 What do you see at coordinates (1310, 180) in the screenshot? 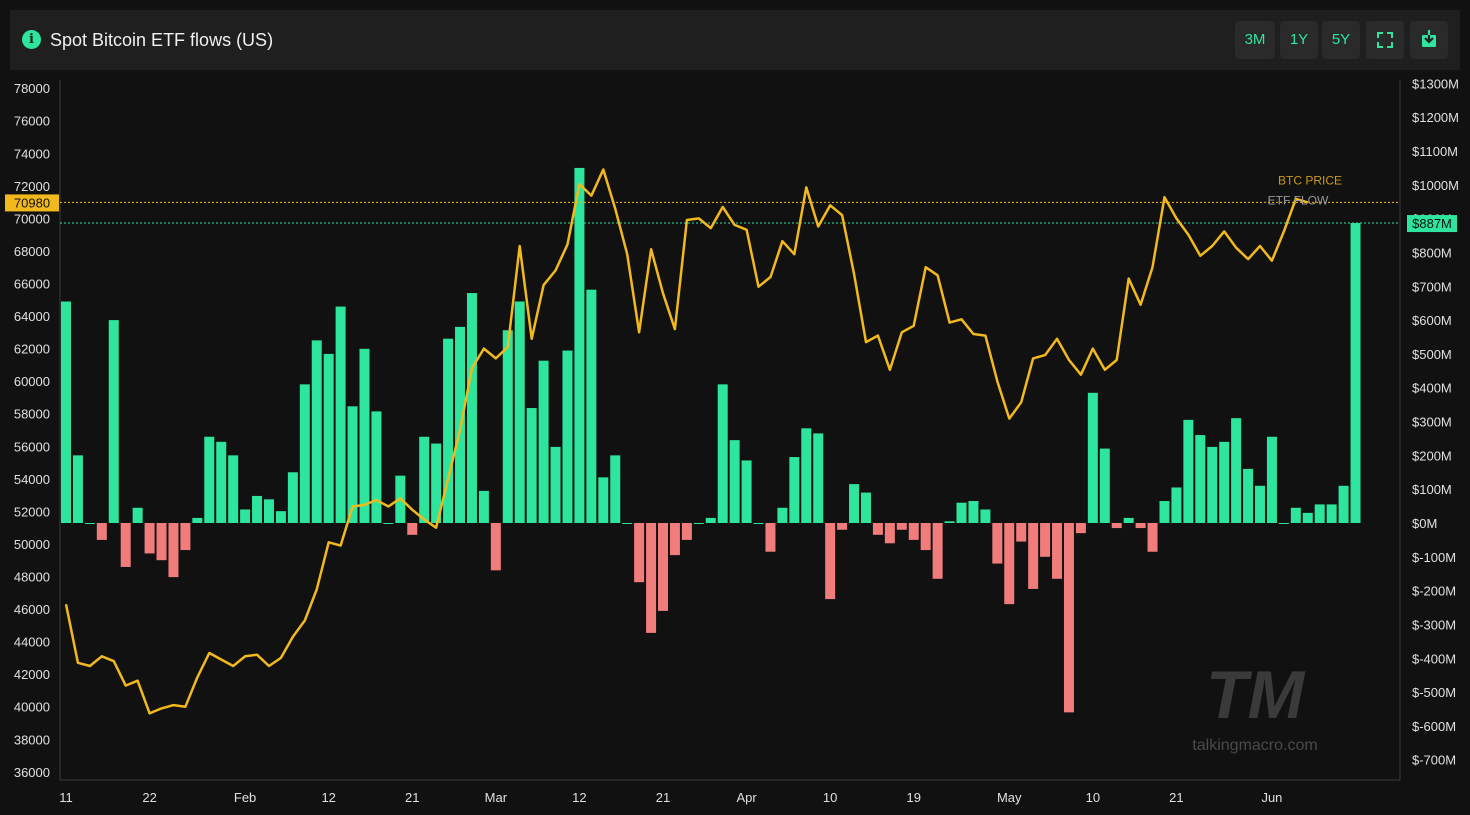
I see `price-series-label: BTC PRICE` at bounding box center [1310, 180].